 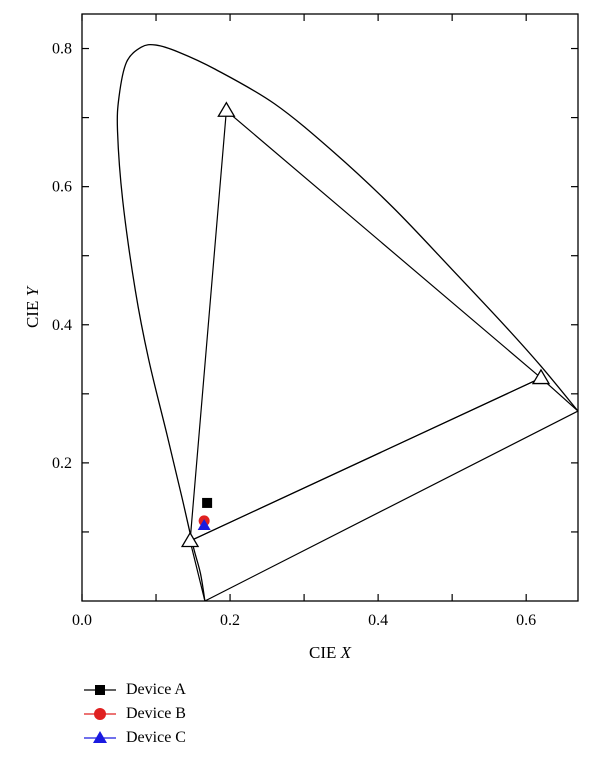 I want to click on legend-item: Device B, so click(x=134, y=714).